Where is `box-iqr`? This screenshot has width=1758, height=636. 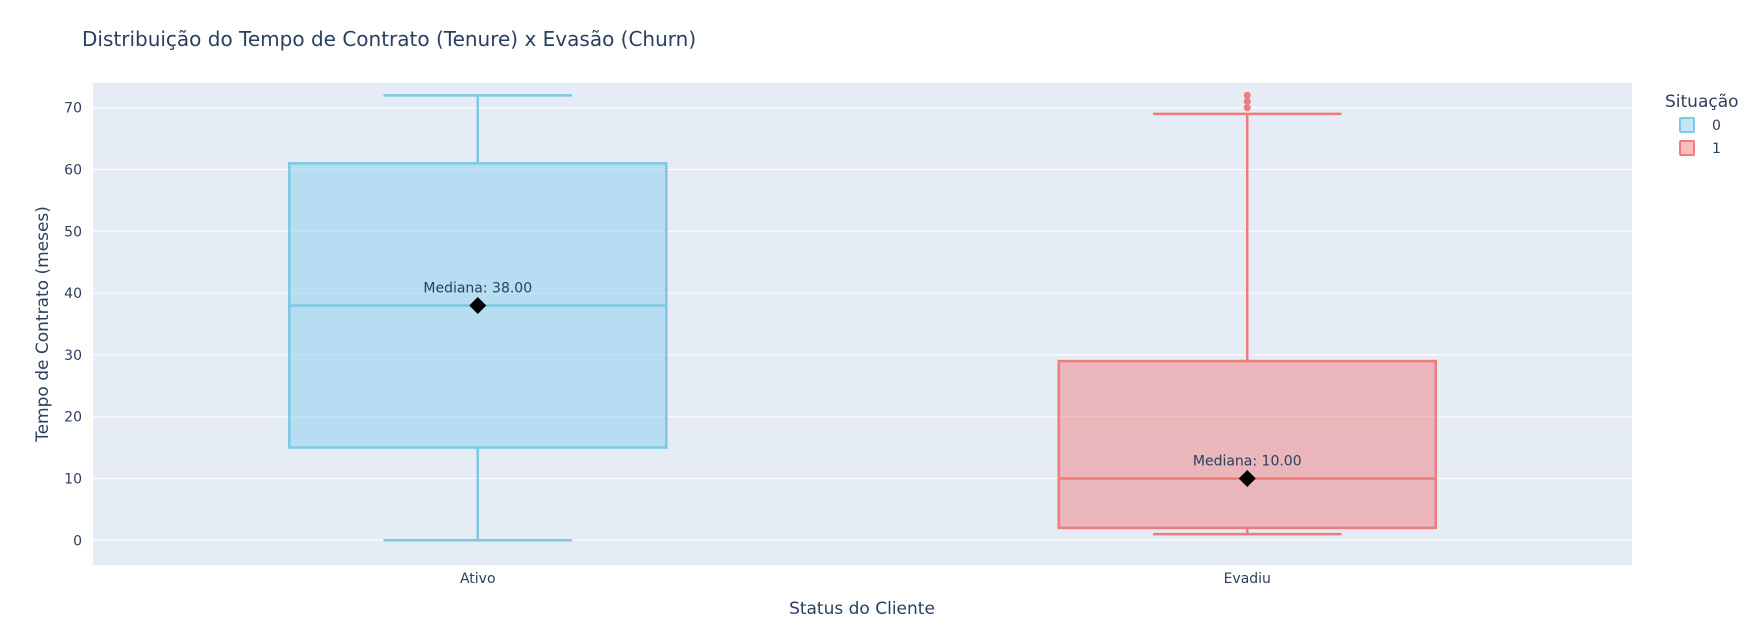
box-iqr is located at coordinates (1247, 444).